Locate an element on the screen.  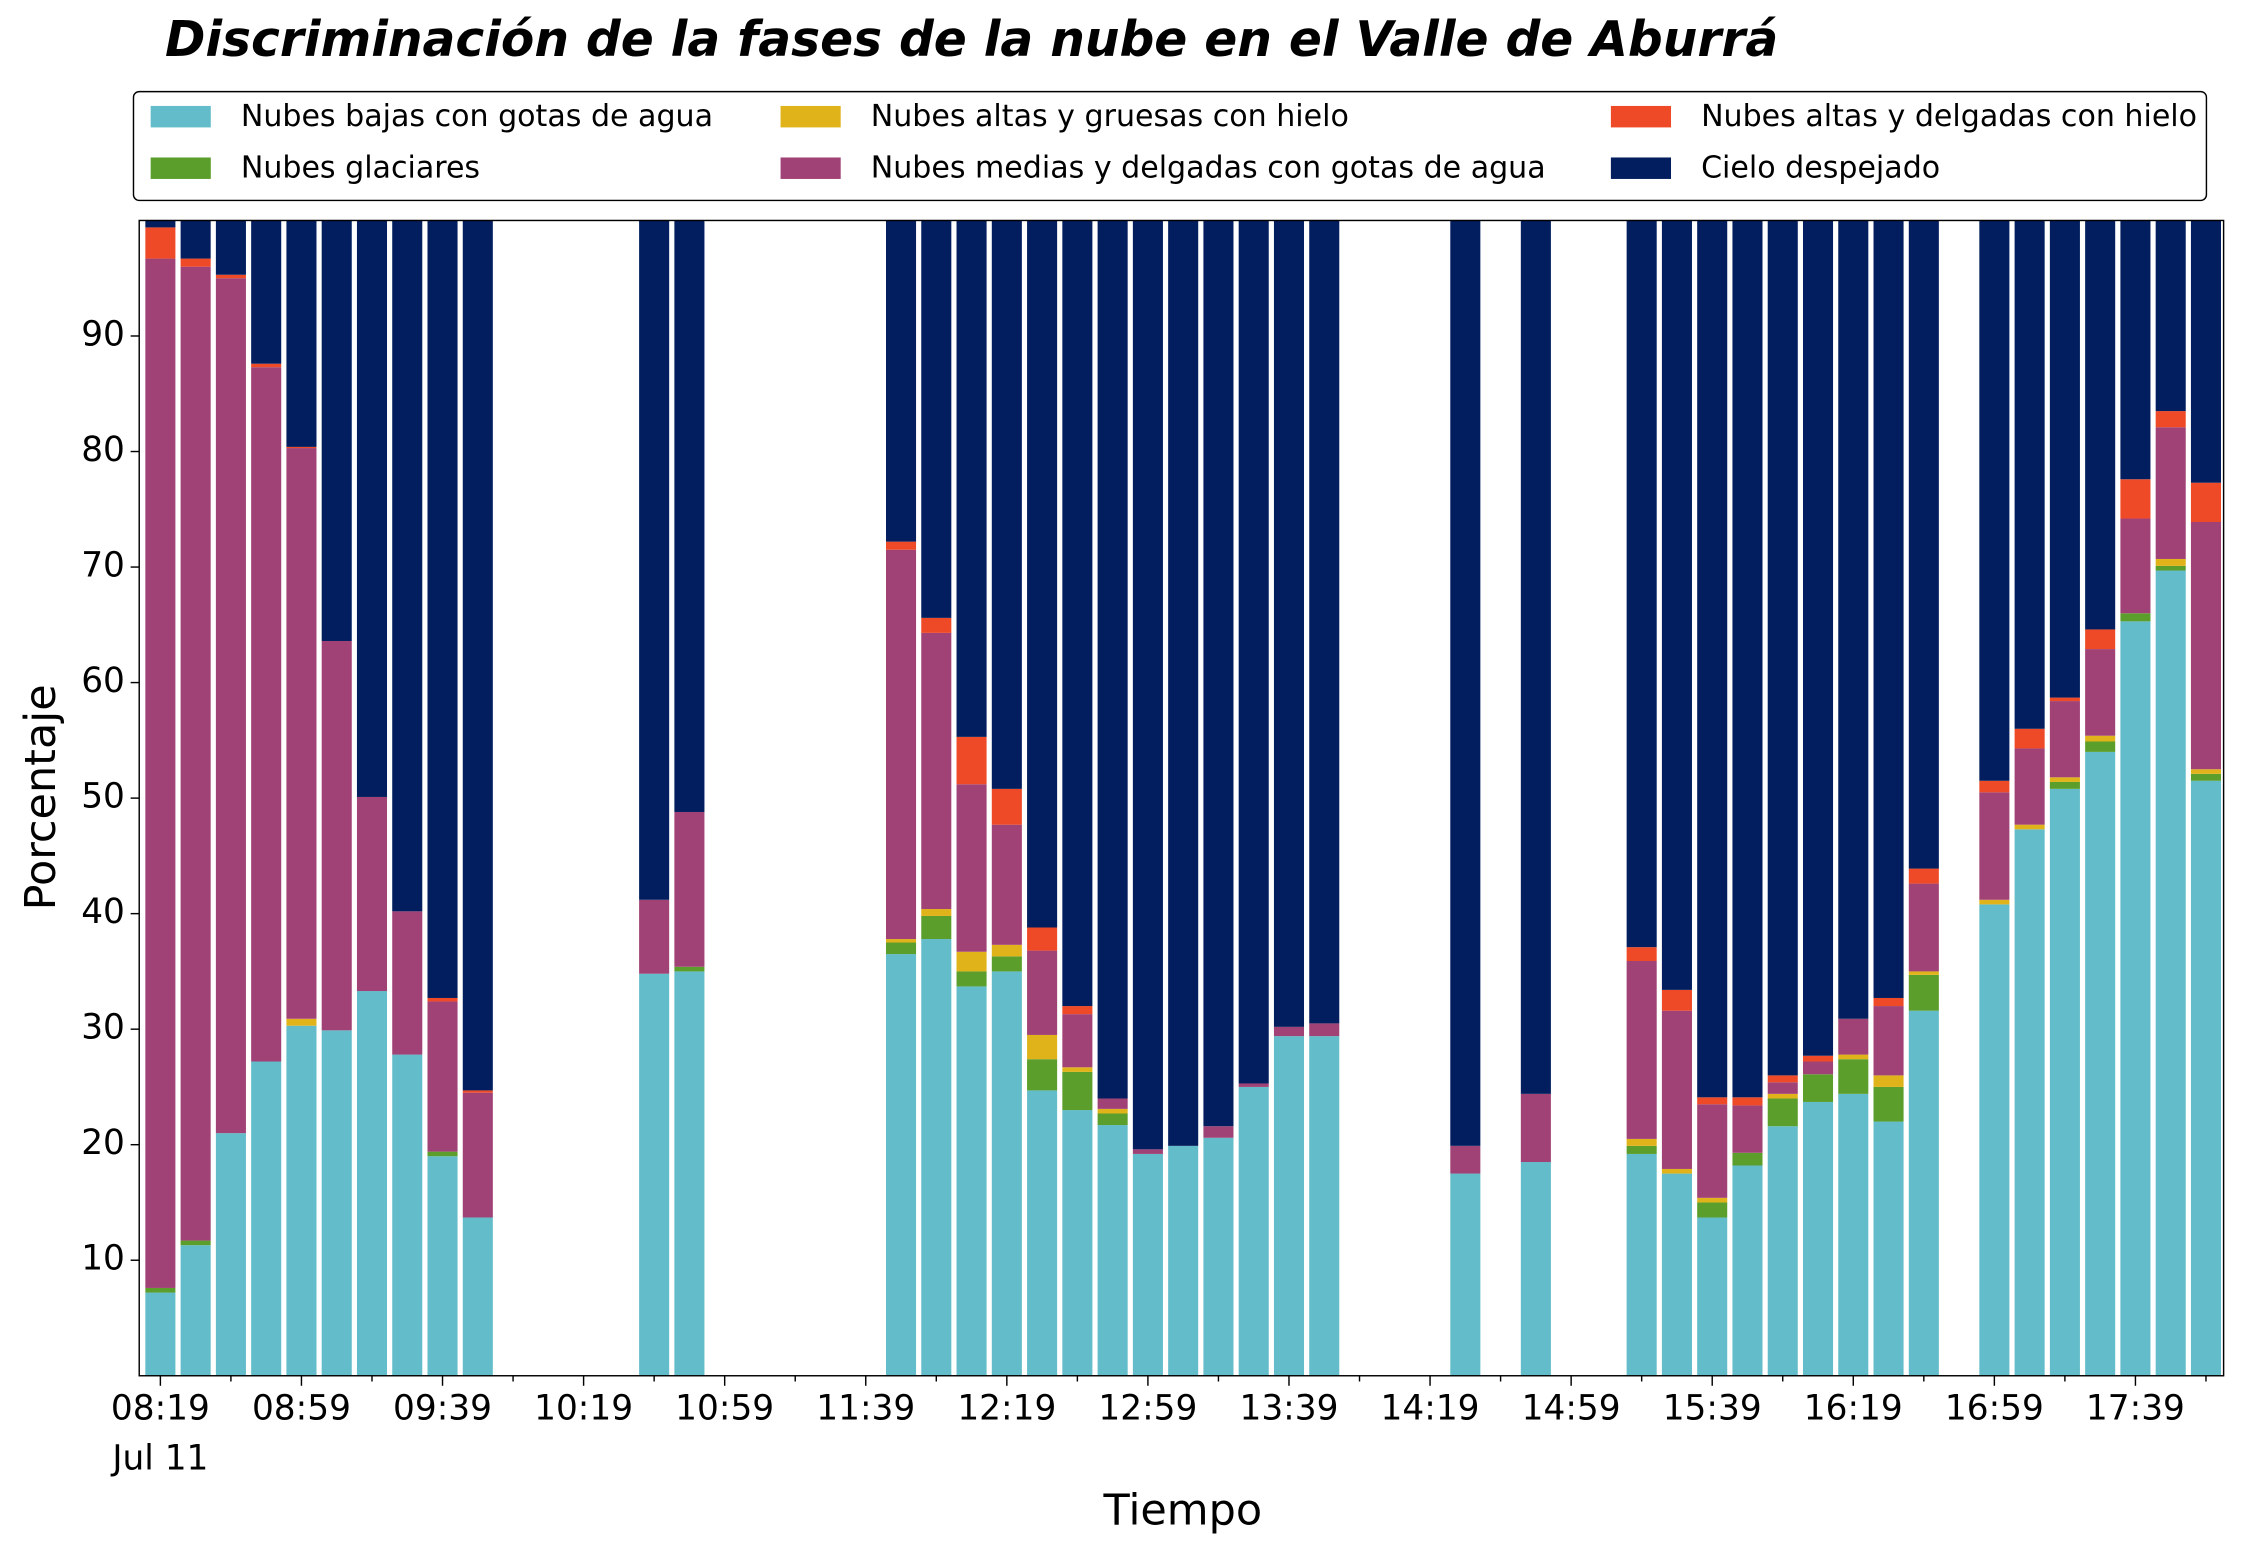
legend-label: Nubes altas y delgadas con hielo is located at coordinates (1949, 116).